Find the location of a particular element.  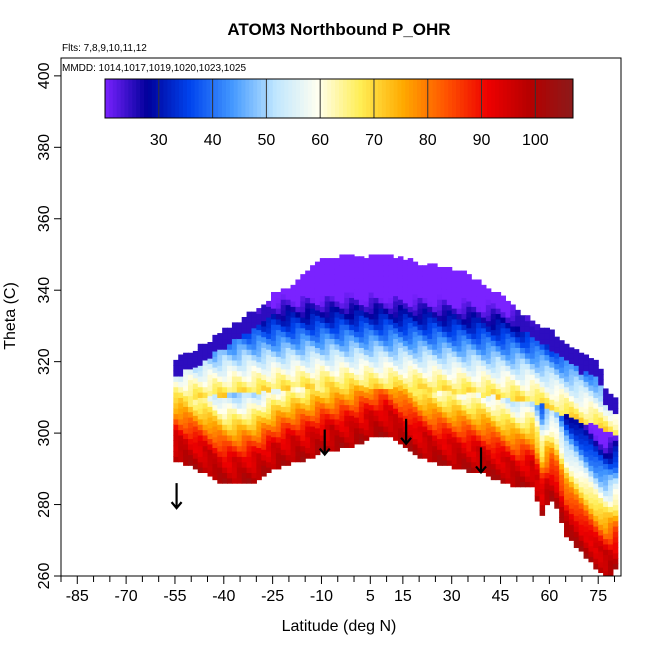

x-tick-label: -85 is located at coordinates (77, 596).